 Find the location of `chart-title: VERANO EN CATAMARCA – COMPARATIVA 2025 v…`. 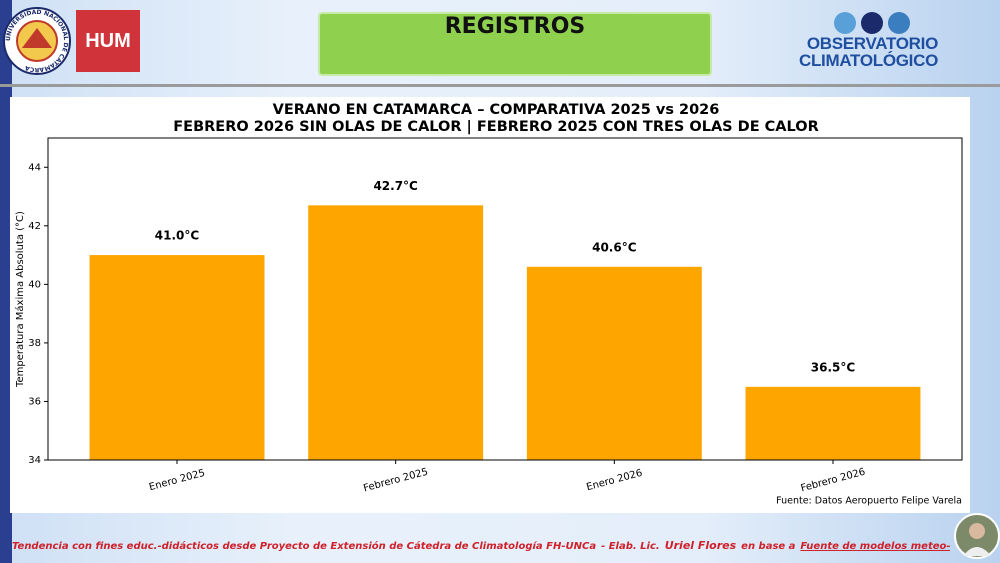

chart-title: VERANO EN CATAMARCA – COMPARATIVA 2025 v… is located at coordinates (496, 110).